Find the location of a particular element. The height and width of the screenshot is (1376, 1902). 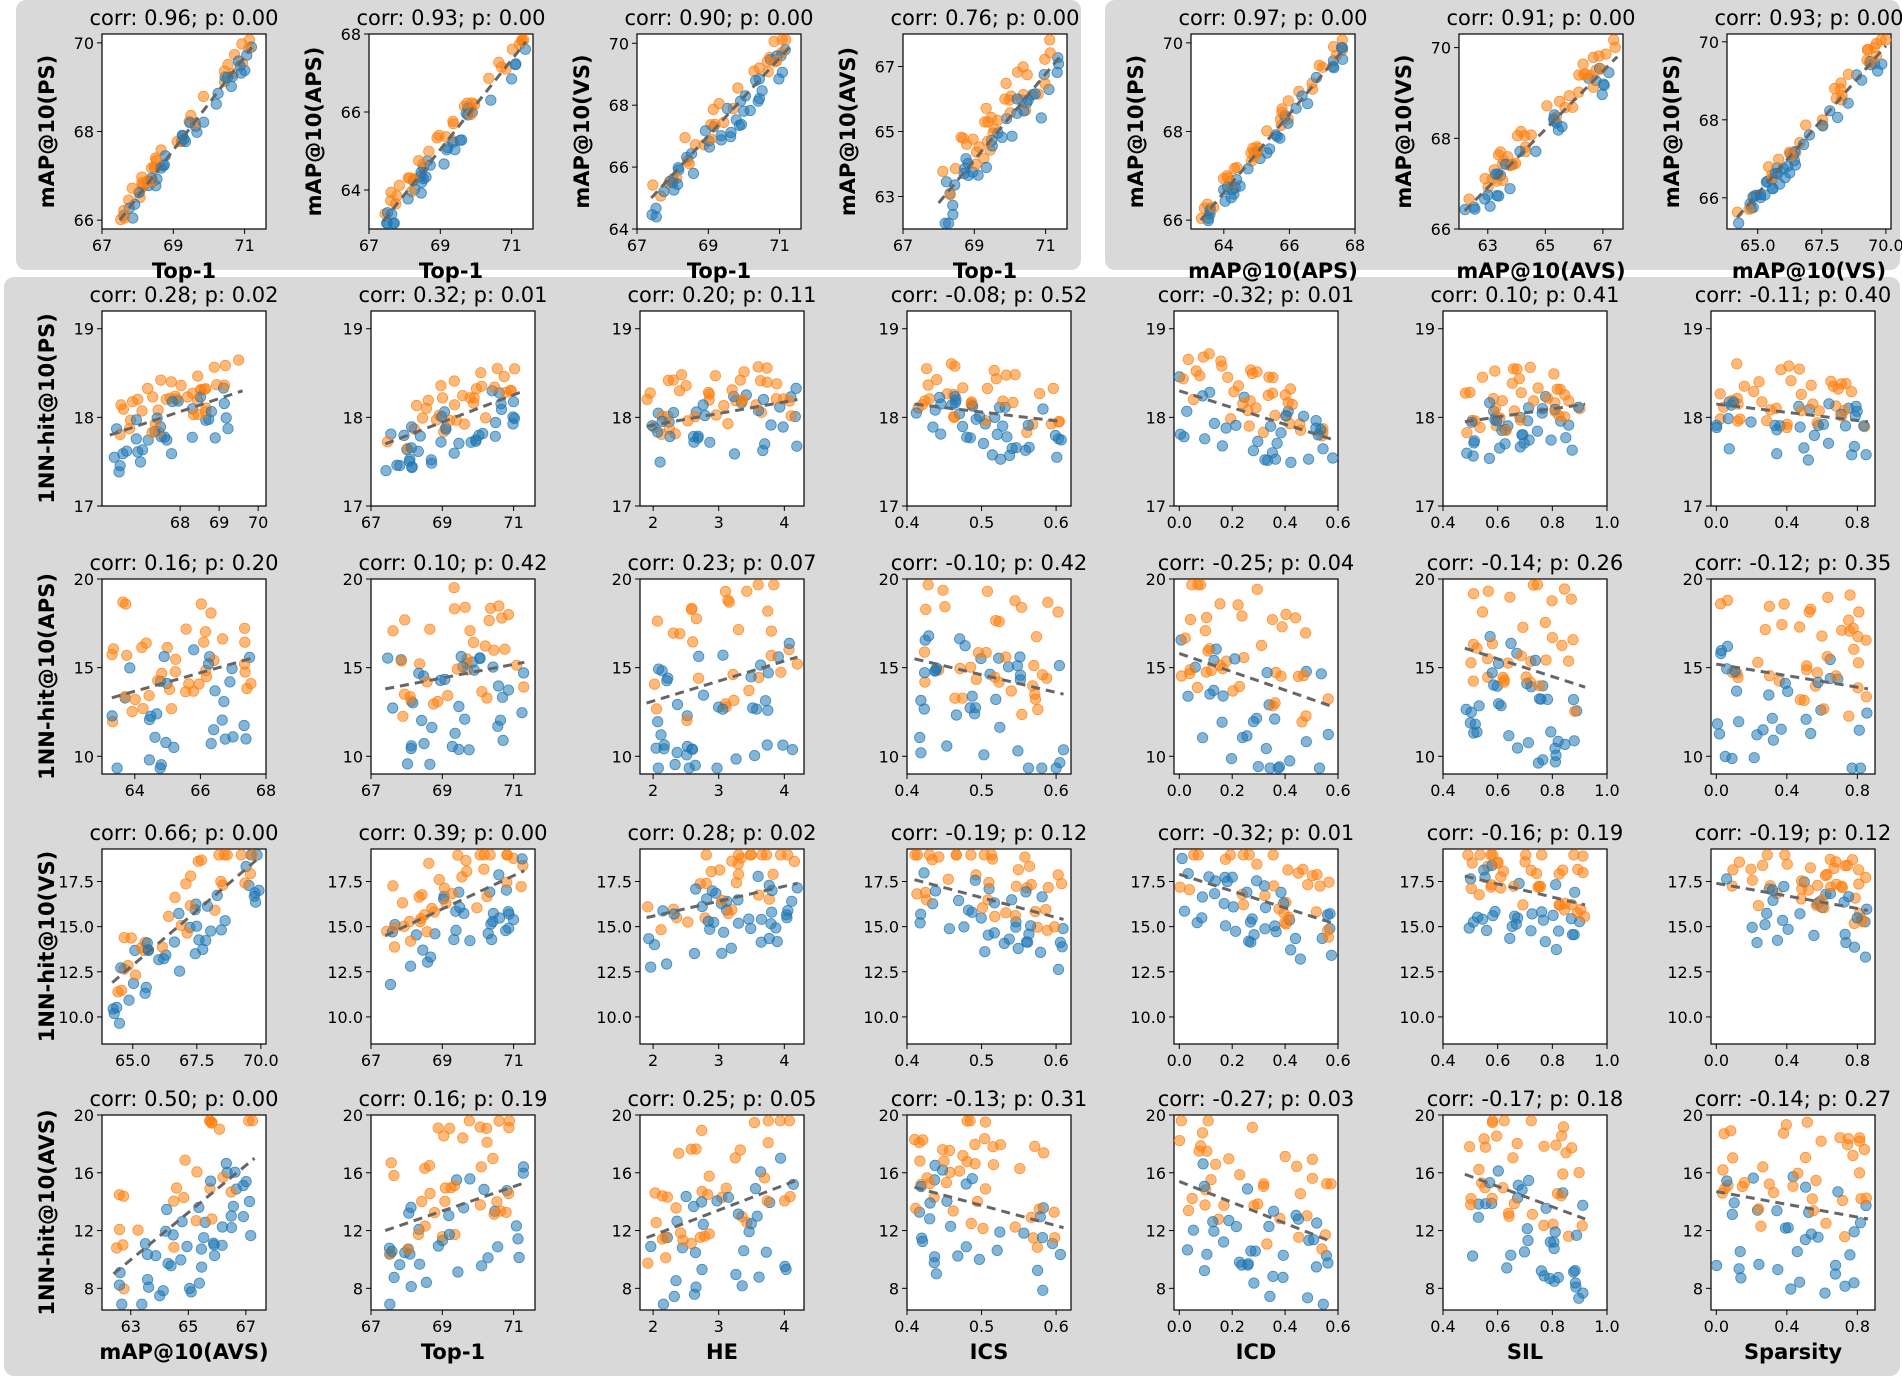

subplot-title: corr: 0.10; p: 0.41 is located at coordinates (1524, 295).